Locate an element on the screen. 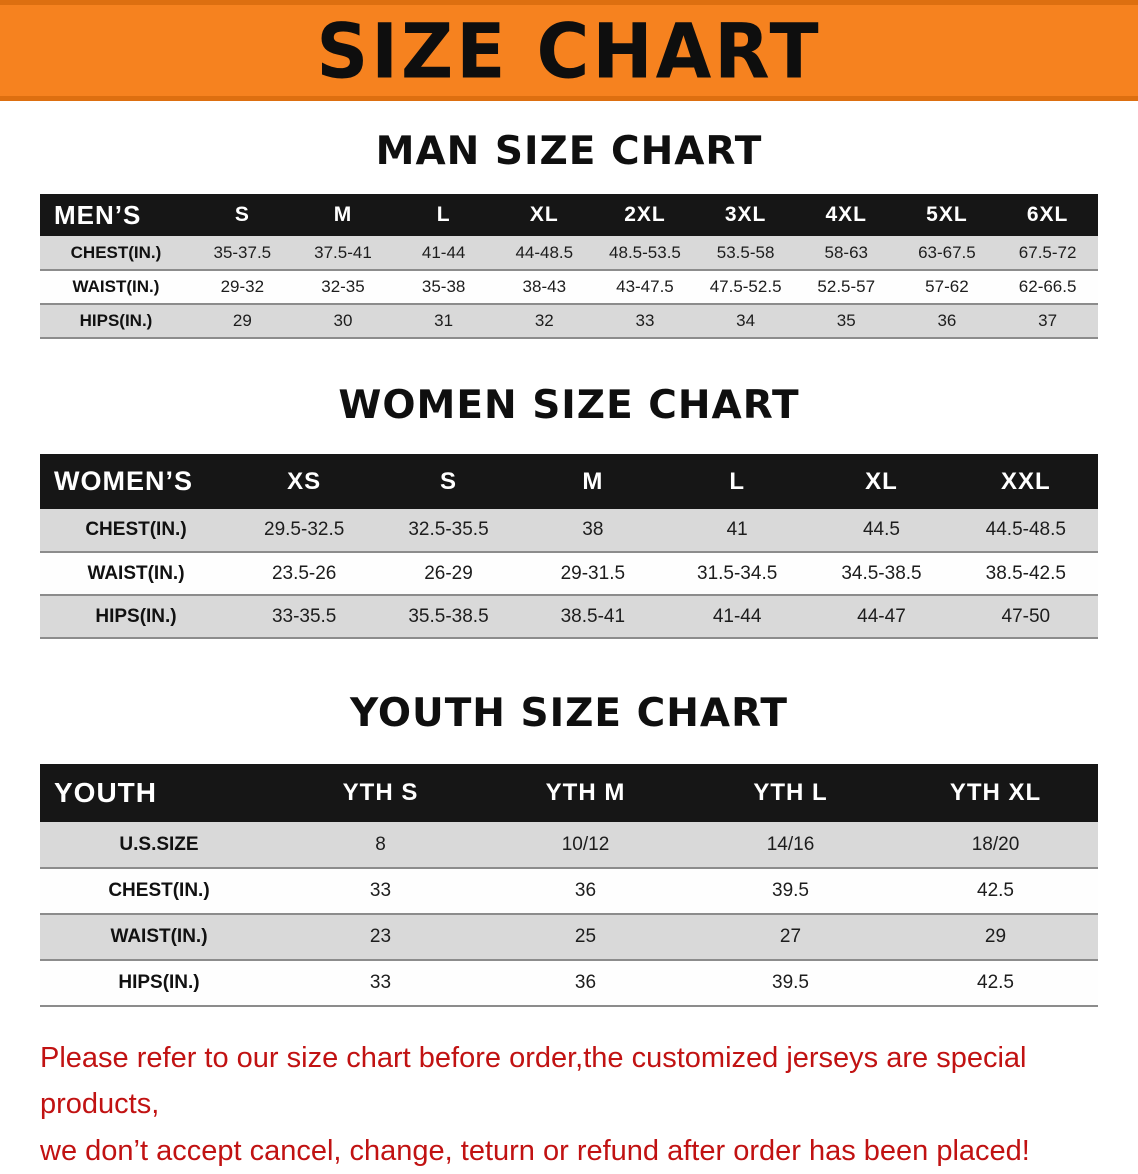 The height and width of the screenshot is (1174, 1138). measurement-value-cell: 33-35.5 is located at coordinates (304, 616).